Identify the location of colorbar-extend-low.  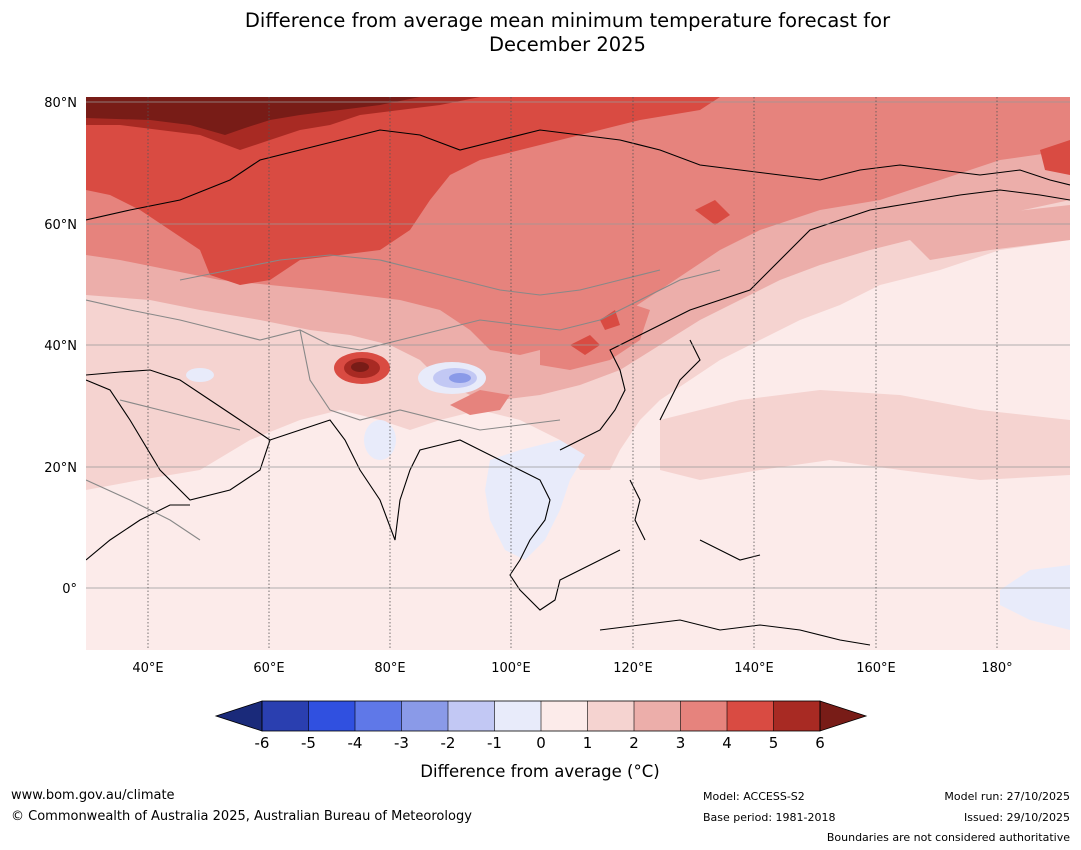
(238, 716).